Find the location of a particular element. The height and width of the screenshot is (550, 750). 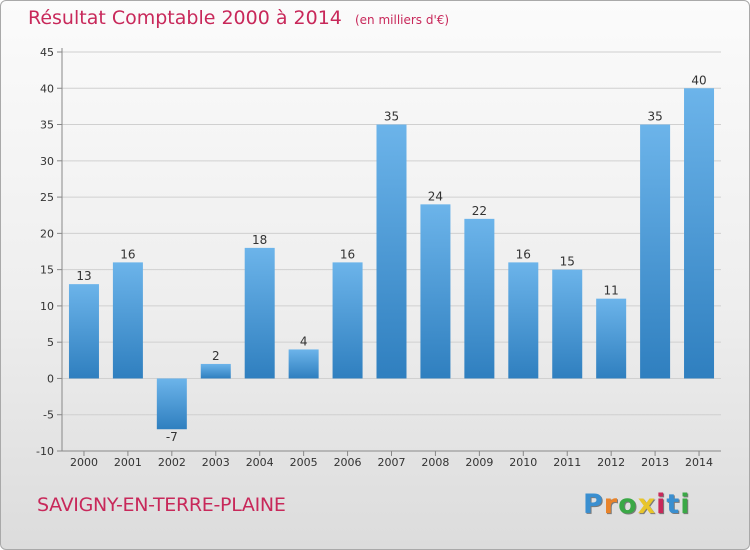

data-label: 13 is located at coordinates (83, 276).